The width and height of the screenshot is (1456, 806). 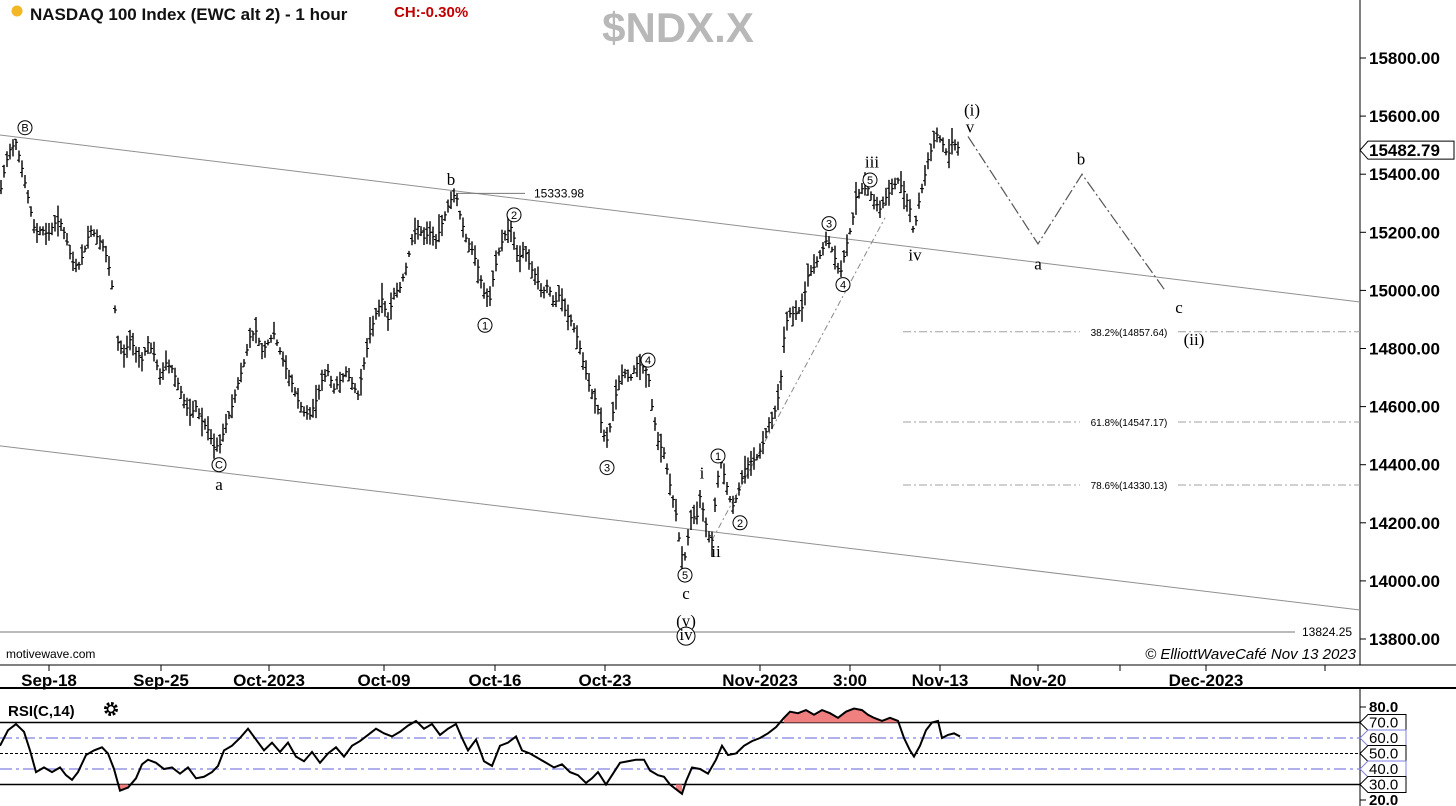 What do you see at coordinates (41, 711) in the screenshot?
I see `rsi-title: RSI(C,14)` at bounding box center [41, 711].